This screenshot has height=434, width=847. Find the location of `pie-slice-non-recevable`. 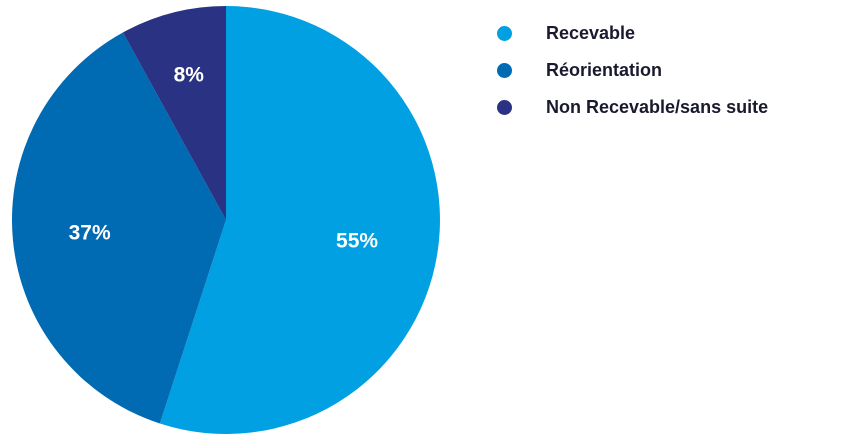

pie-slice-non-recevable is located at coordinates (174, 113).